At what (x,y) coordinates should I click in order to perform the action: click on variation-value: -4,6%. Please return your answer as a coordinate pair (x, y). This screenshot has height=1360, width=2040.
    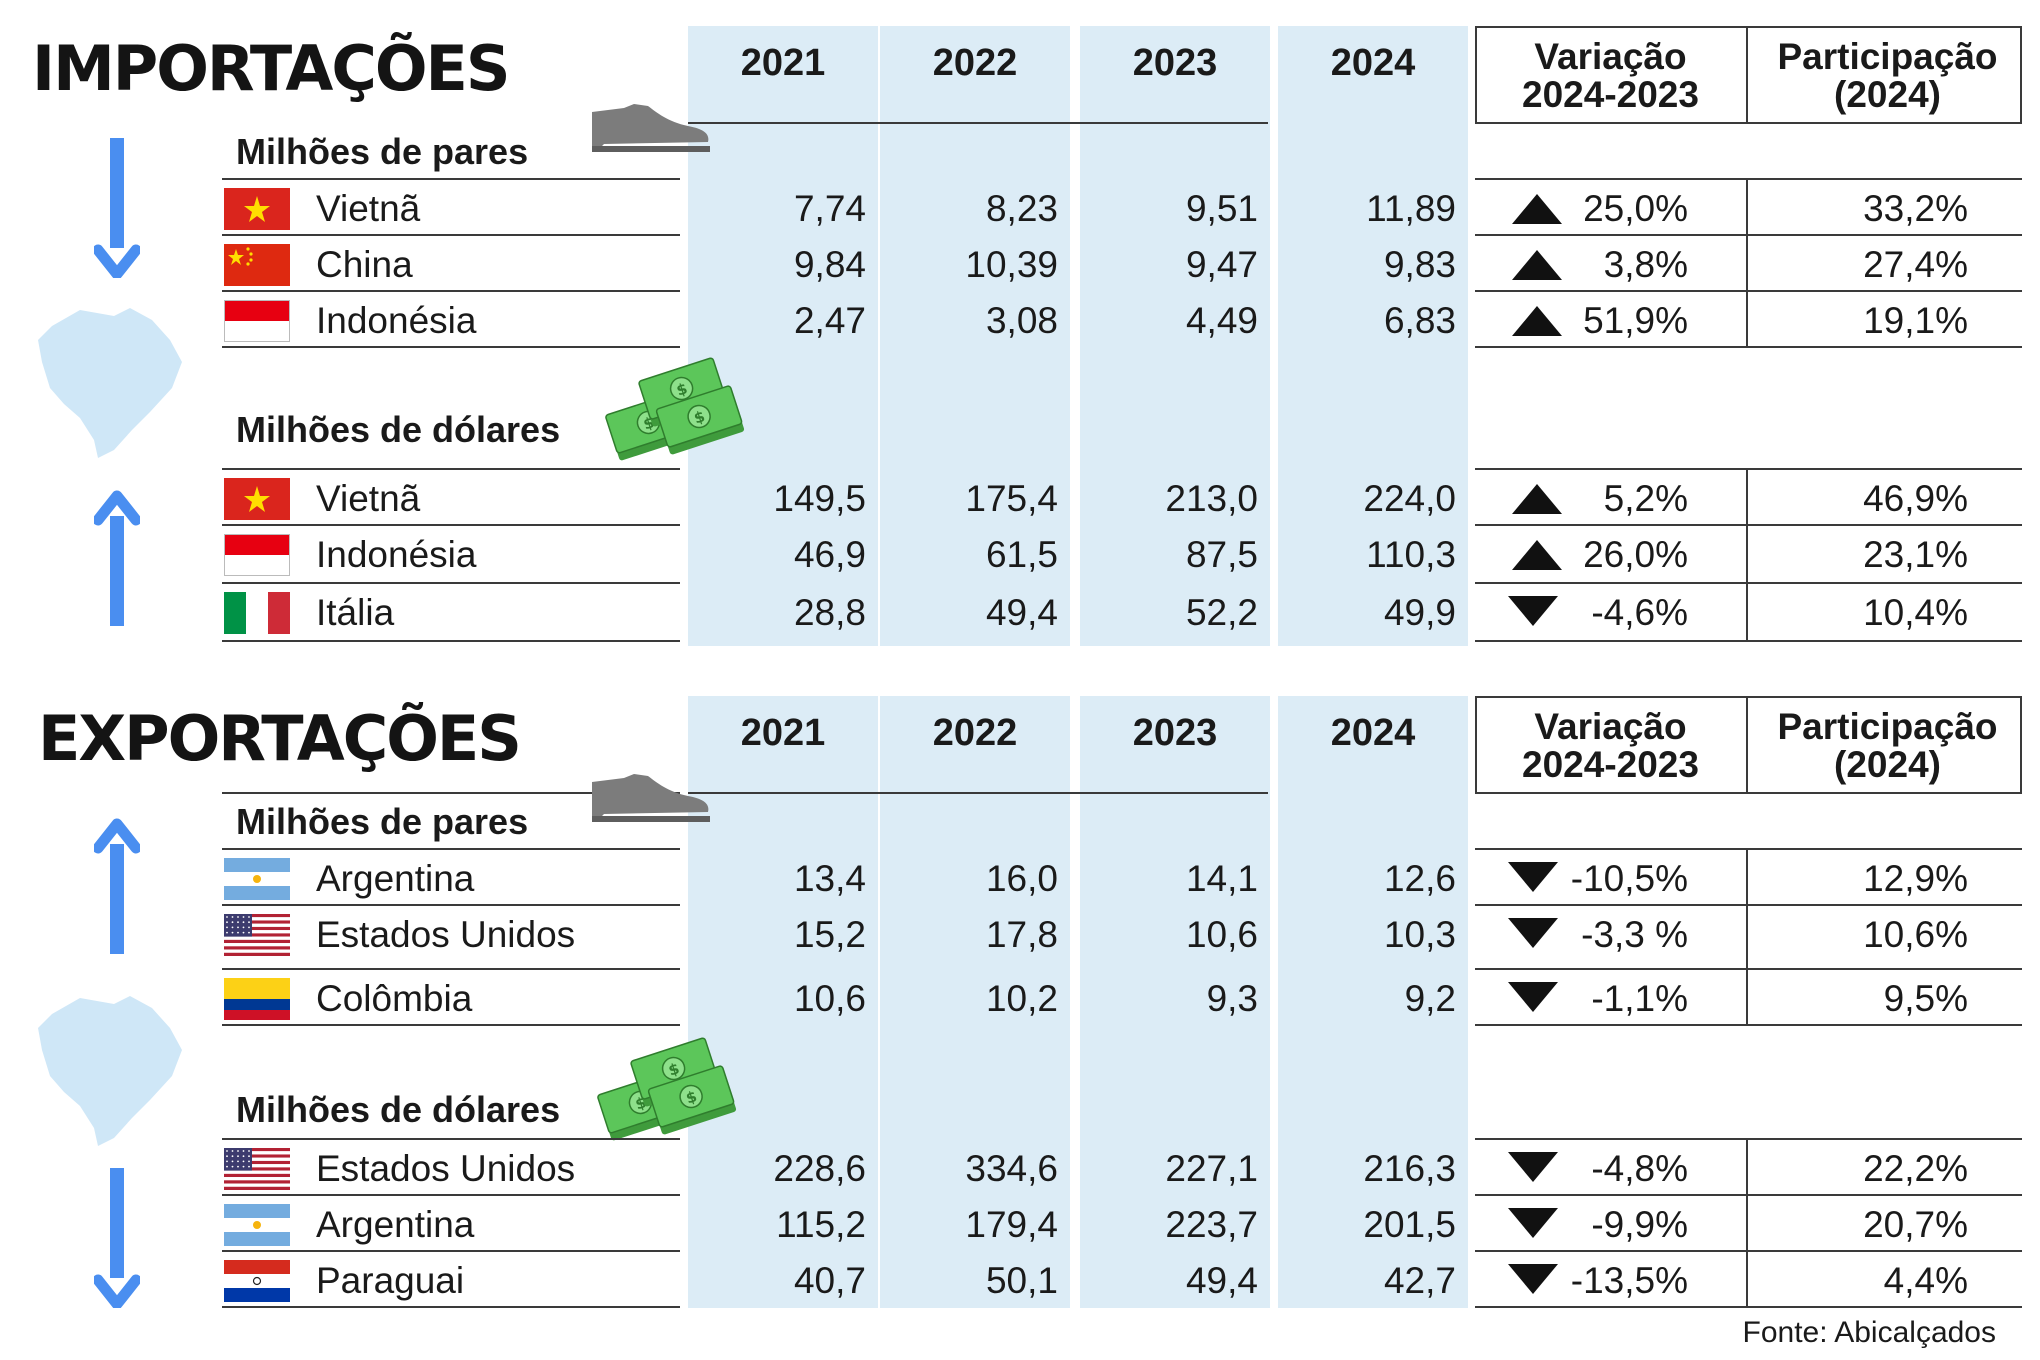
    Looking at the image, I should click on (1639, 612).